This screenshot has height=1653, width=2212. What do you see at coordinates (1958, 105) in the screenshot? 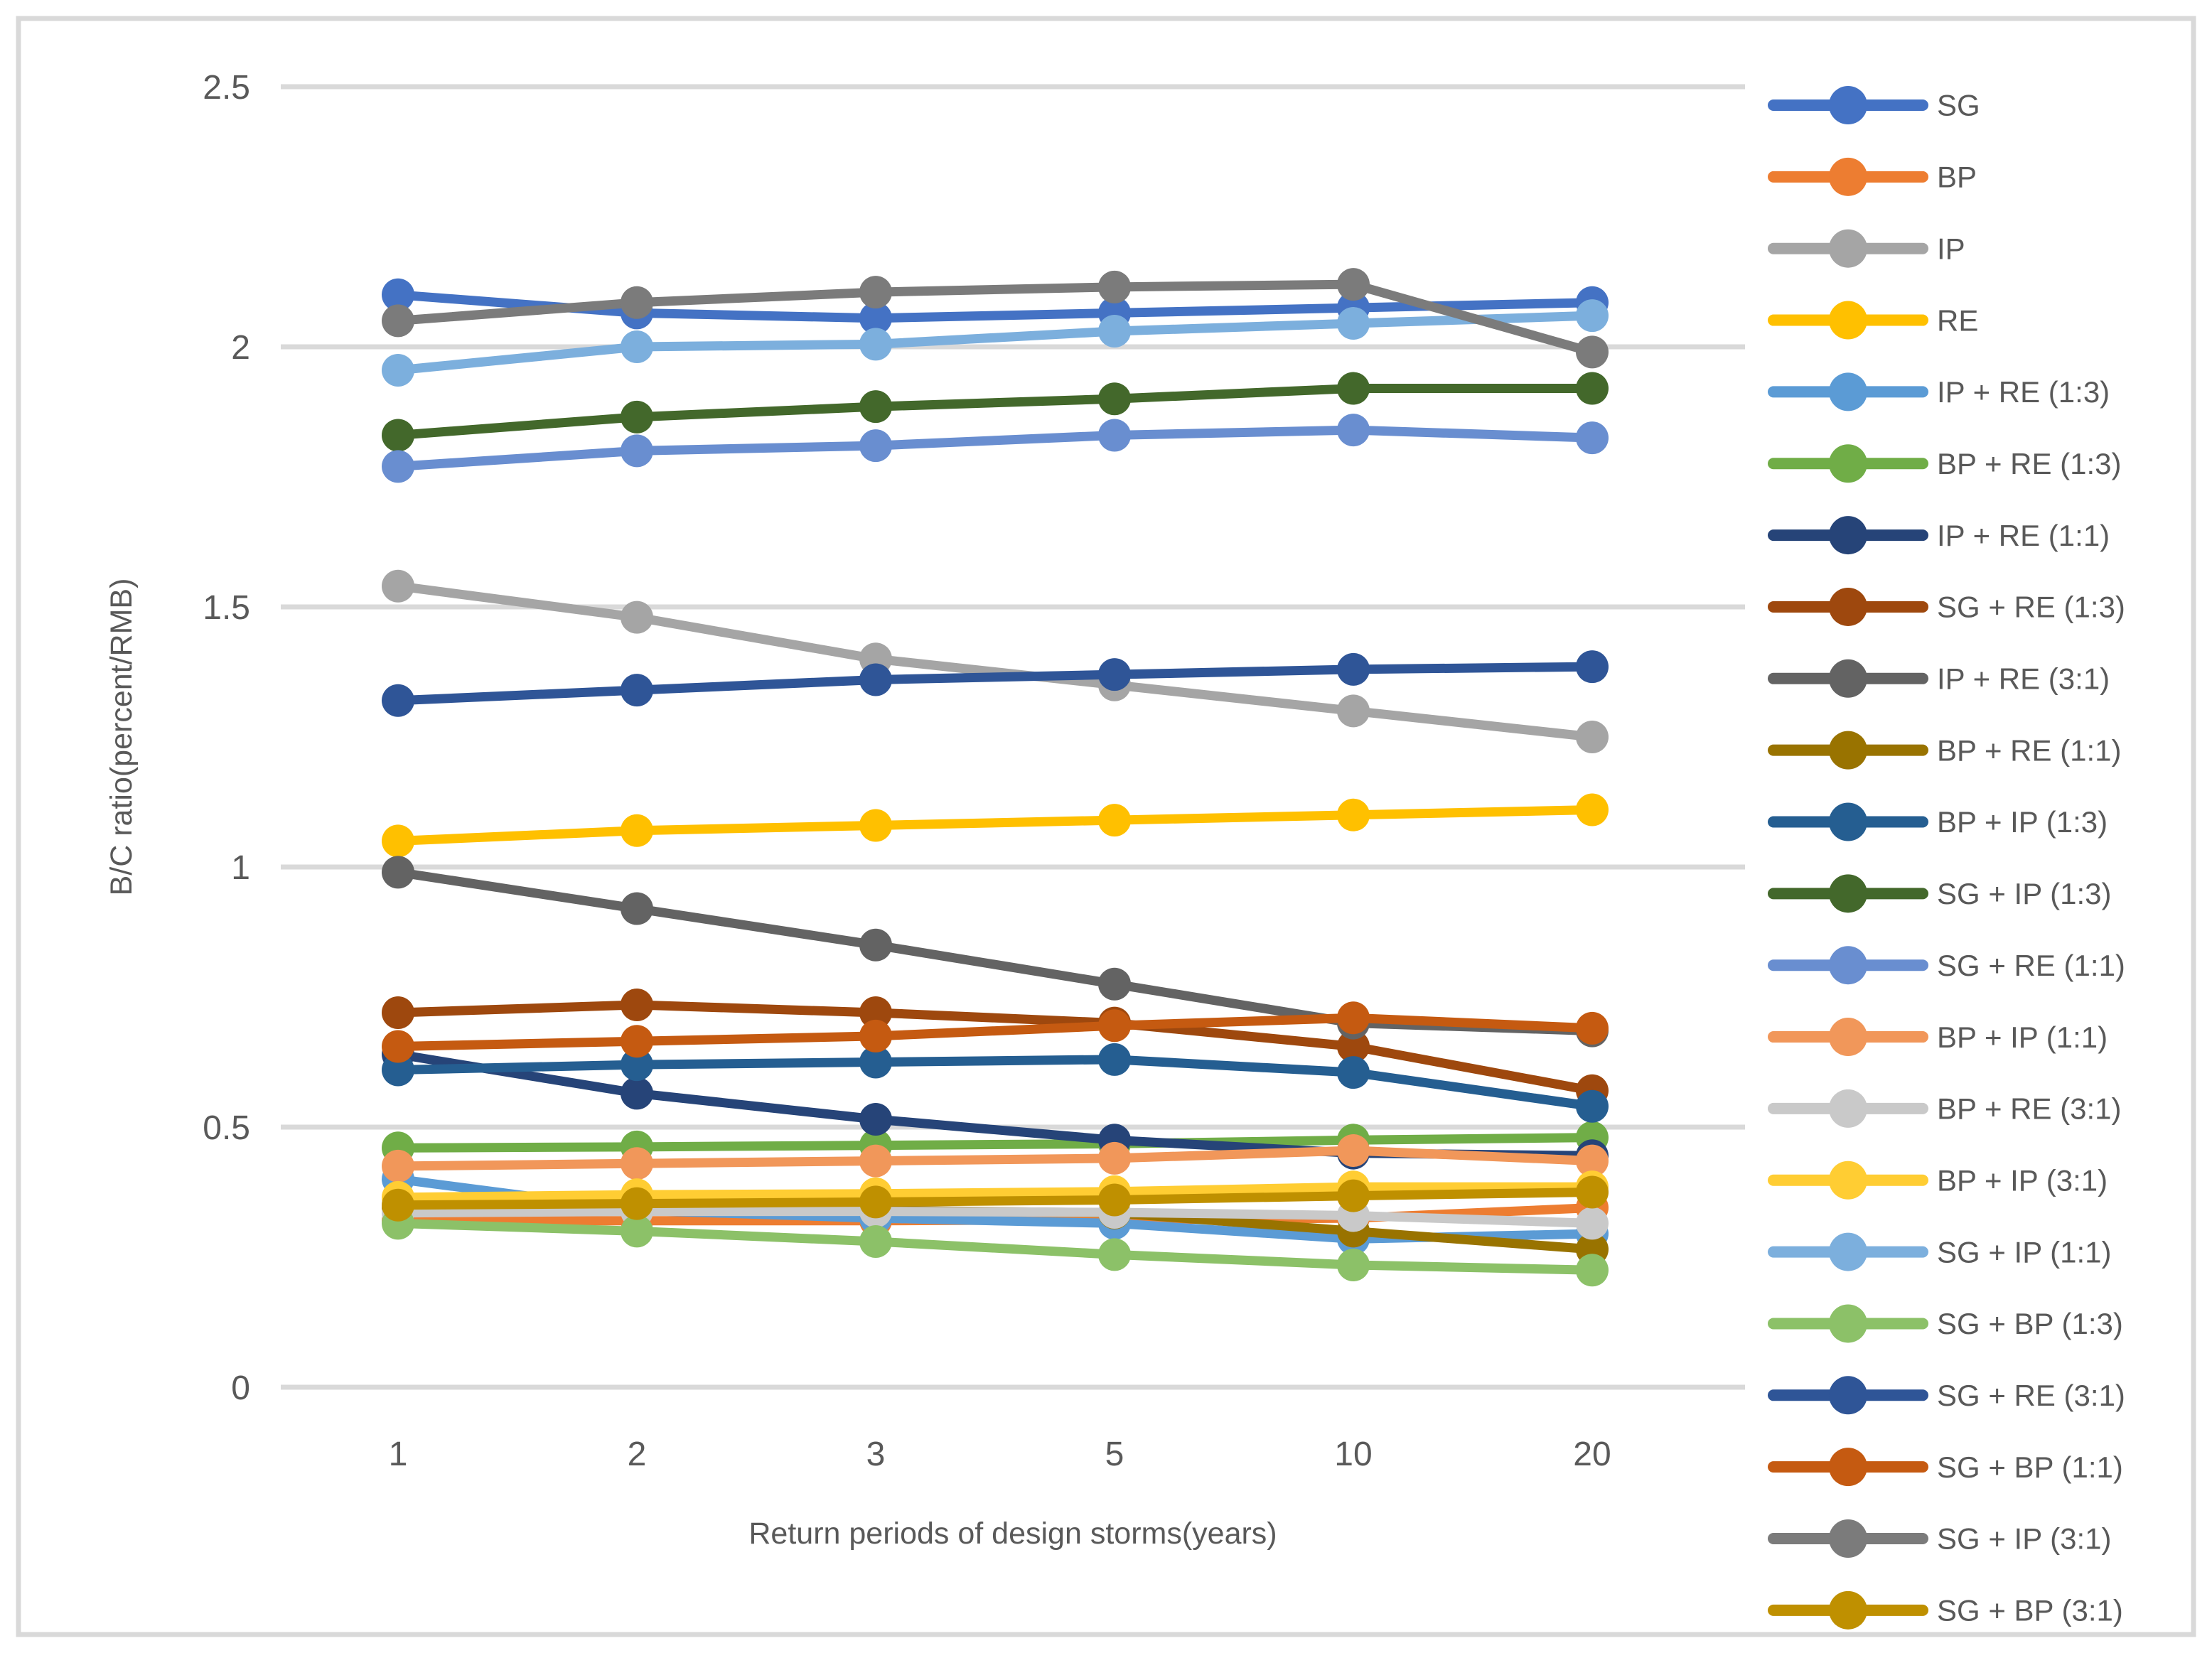
I see `legend-item-label: SG` at bounding box center [1958, 105].